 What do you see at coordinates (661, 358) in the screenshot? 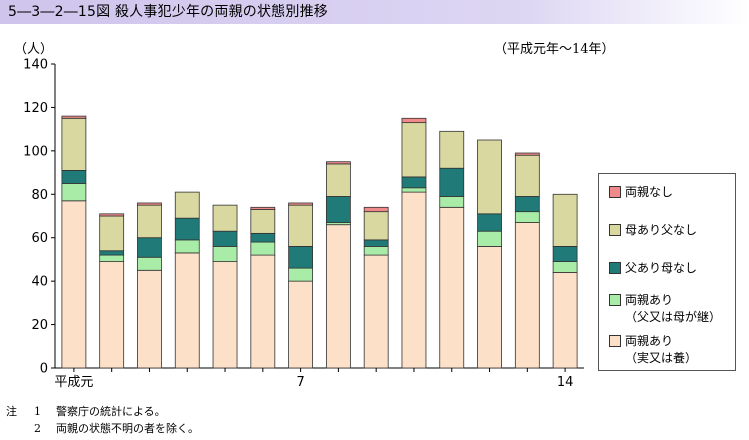
I see `legend-label-sub: （実又は養）` at bounding box center [661, 358].